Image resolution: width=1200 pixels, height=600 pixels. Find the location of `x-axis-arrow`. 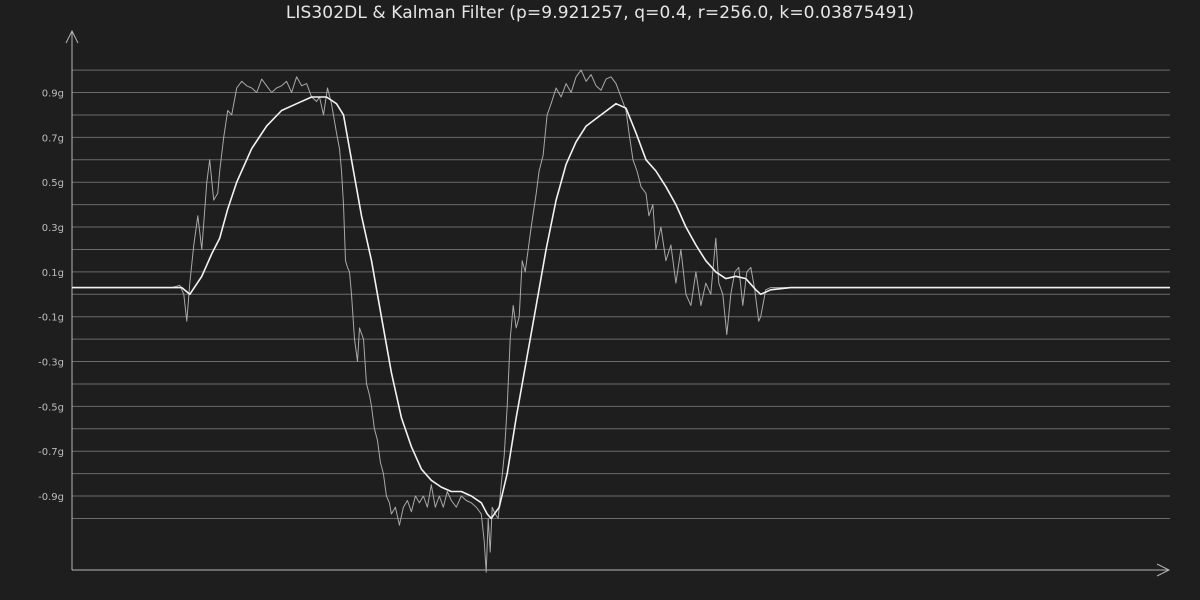

x-axis-arrow is located at coordinates (1163, 570).